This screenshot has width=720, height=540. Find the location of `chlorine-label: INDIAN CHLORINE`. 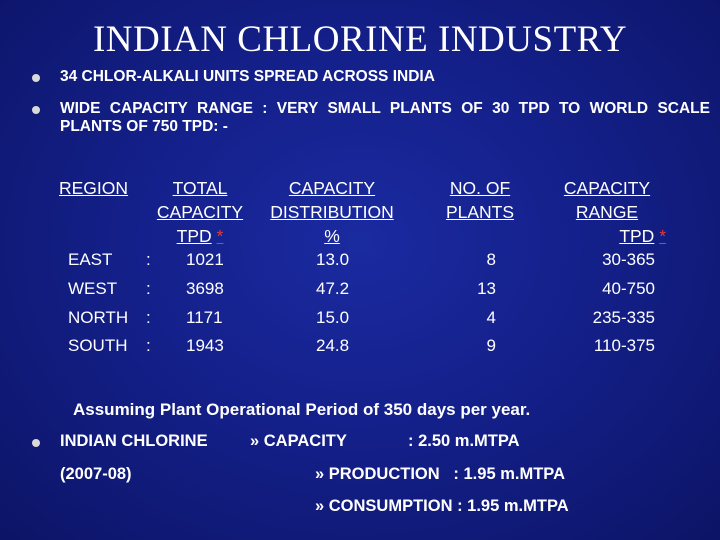

chlorine-label: INDIAN CHLORINE is located at coordinates (134, 441).